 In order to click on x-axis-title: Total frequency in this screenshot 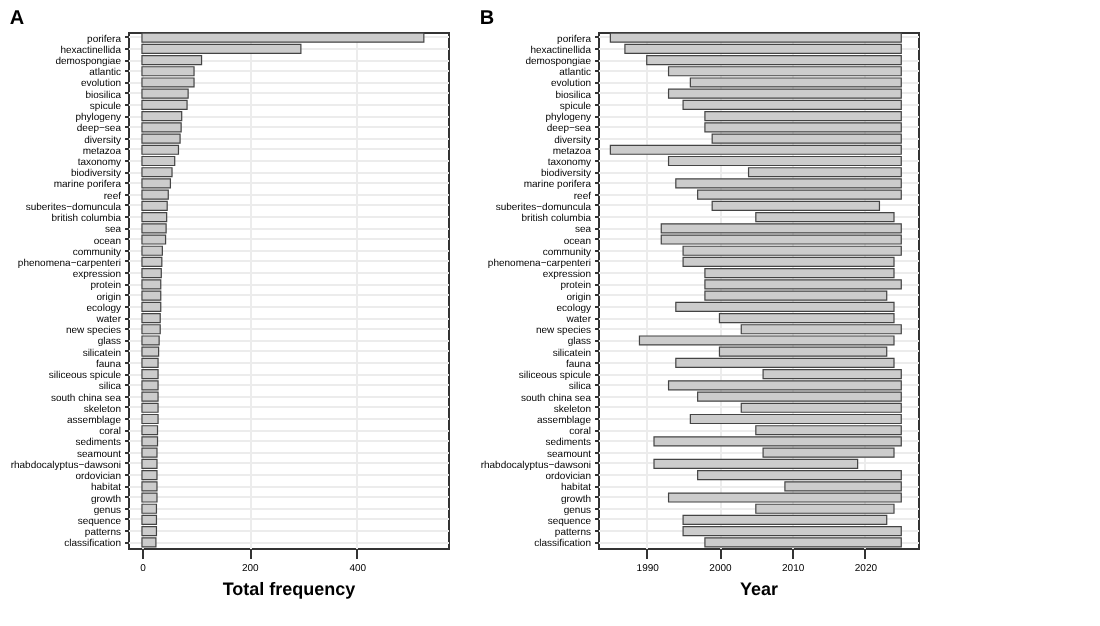, I will do `click(289, 589)`.